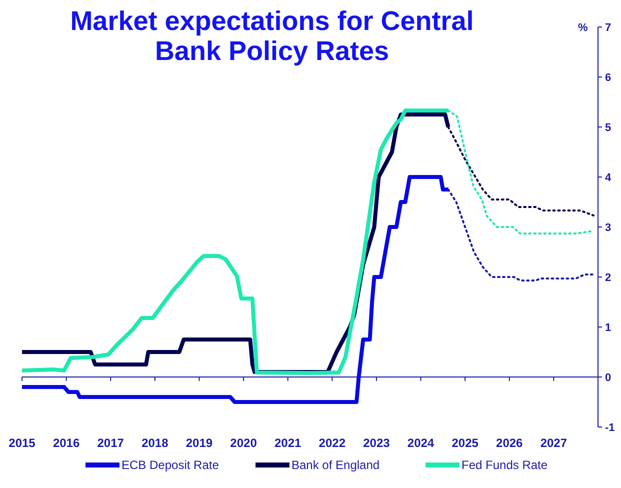 The image size is (621, 488). I want to click on x-tick-label: 2025, so click(465, 443).